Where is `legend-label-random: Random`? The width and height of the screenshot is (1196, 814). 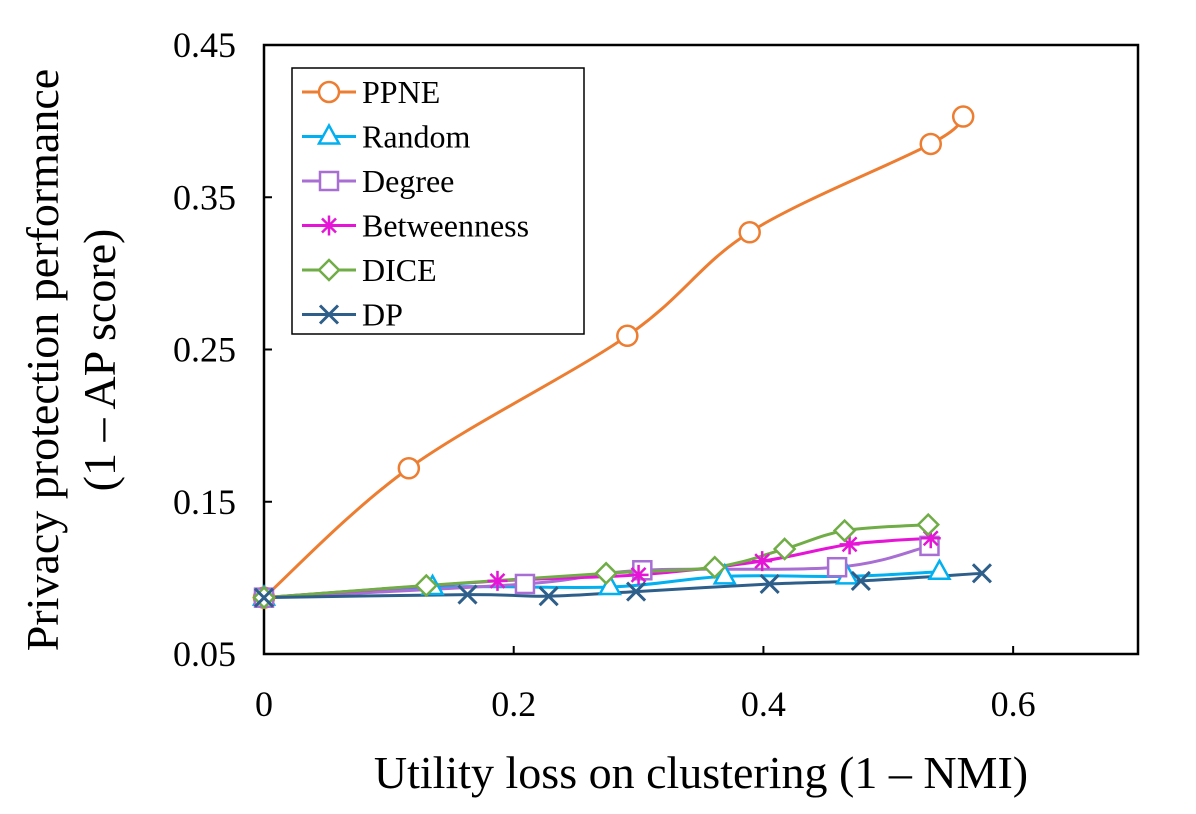 legend-label-random: Random is located at coordinates (416, 137).